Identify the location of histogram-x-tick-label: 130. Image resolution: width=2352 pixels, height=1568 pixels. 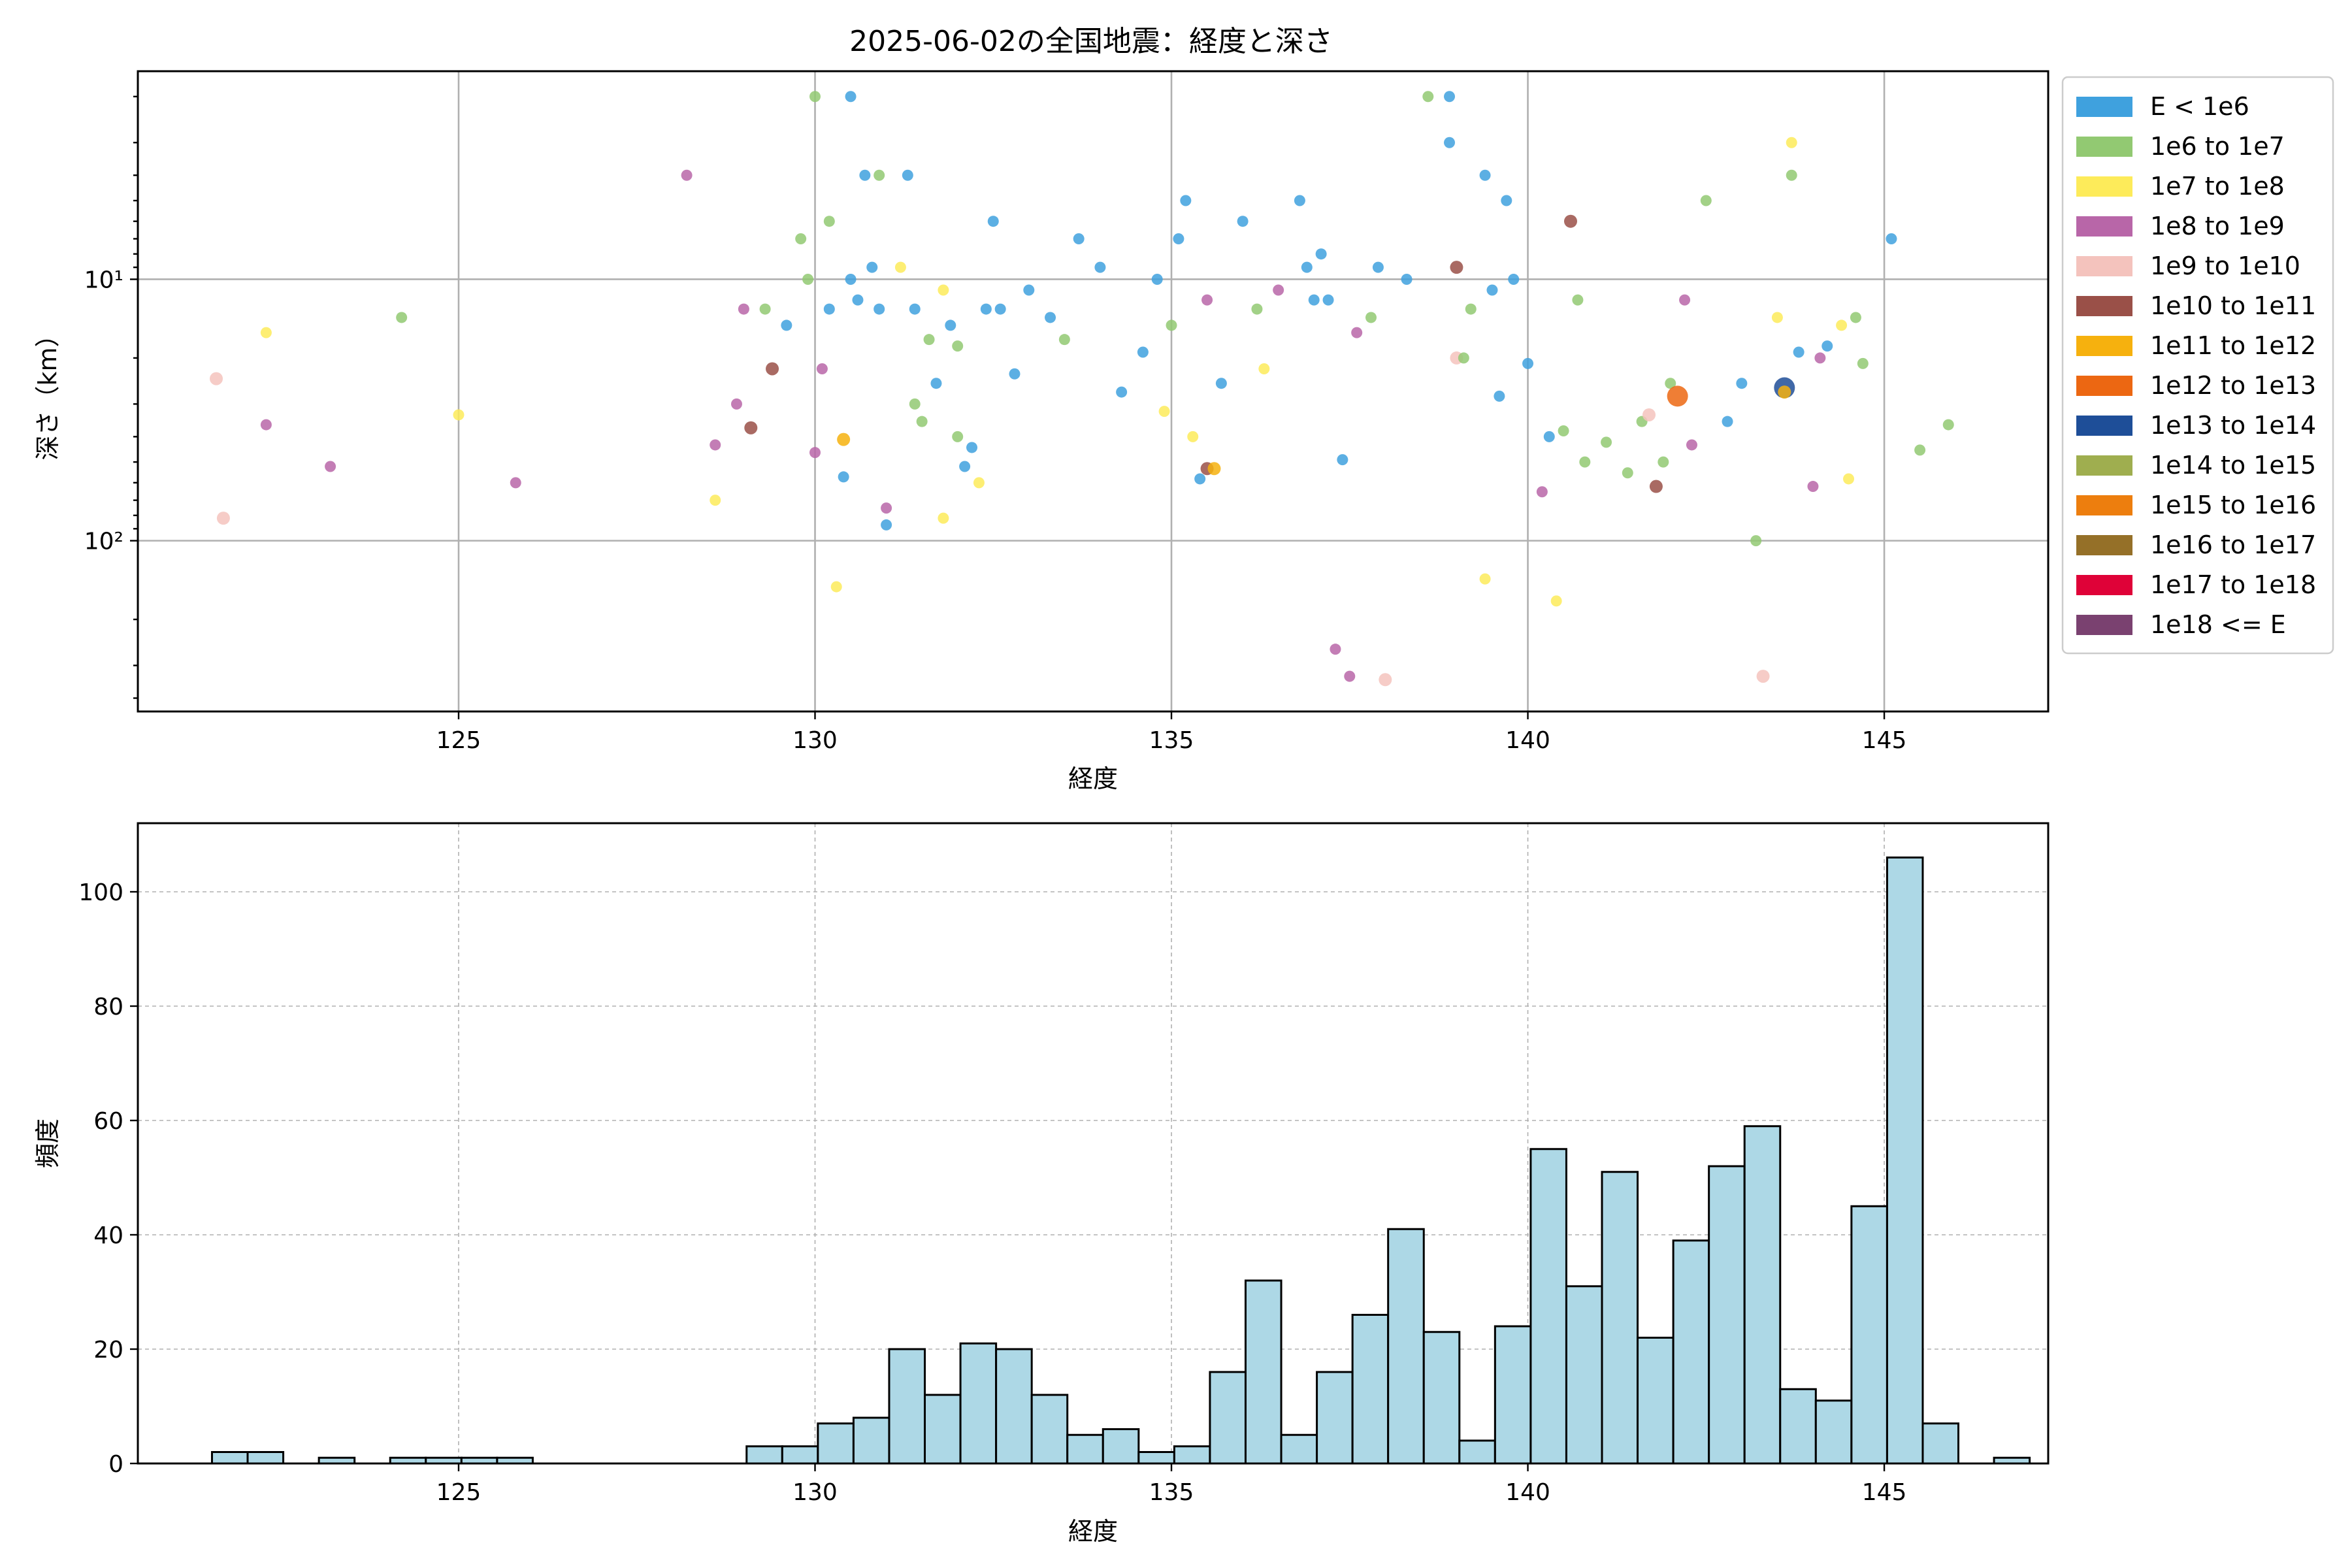
(815, 1492).